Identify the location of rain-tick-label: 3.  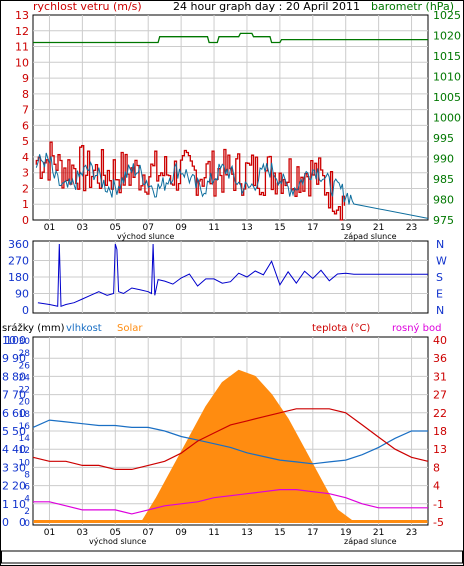
(5, 467).